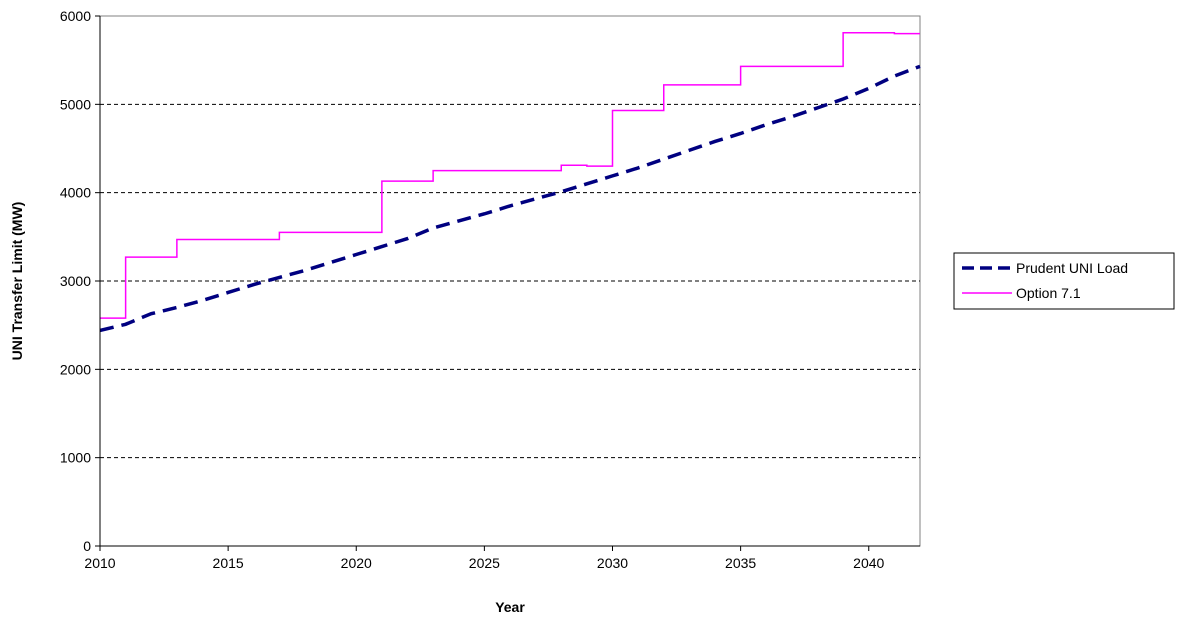  Describe the element at coordinates (1072, 268) in the screenshot. I see `legend-label-prudent-uni-load: Prudent UNI Load` at that location.